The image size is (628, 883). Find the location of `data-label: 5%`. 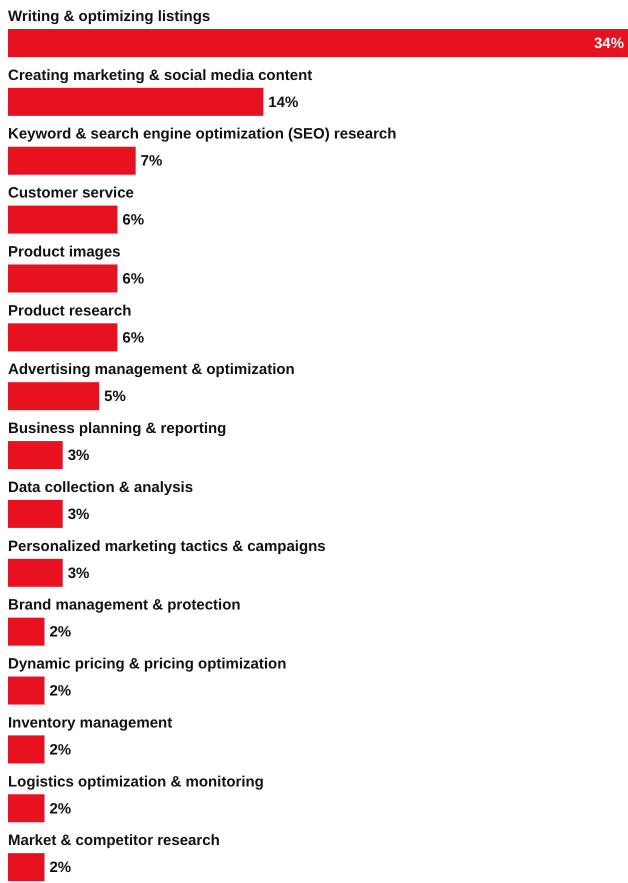

data-label: 5% is located at coordinates (115, 397).